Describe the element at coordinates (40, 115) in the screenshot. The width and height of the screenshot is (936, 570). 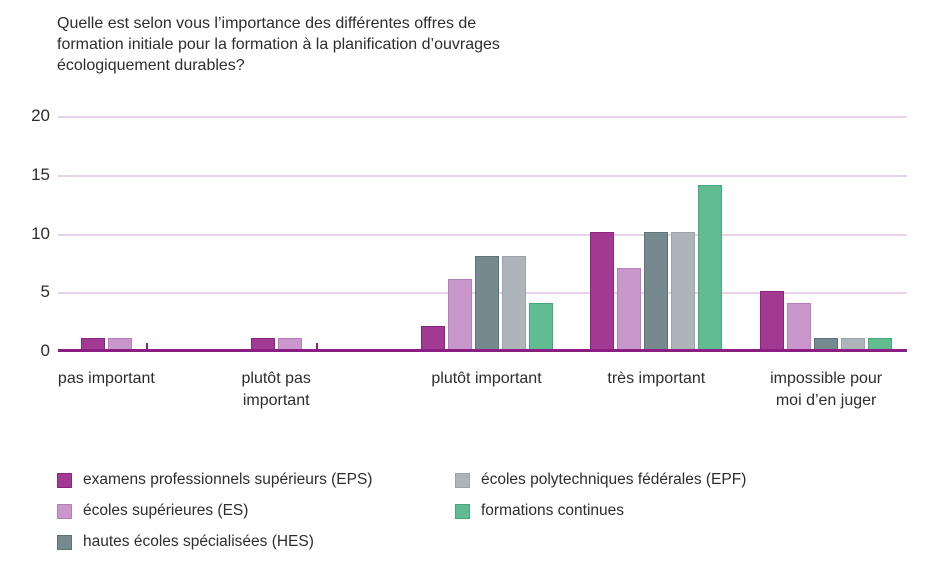
I see `y-tick-label: 20` at that location.